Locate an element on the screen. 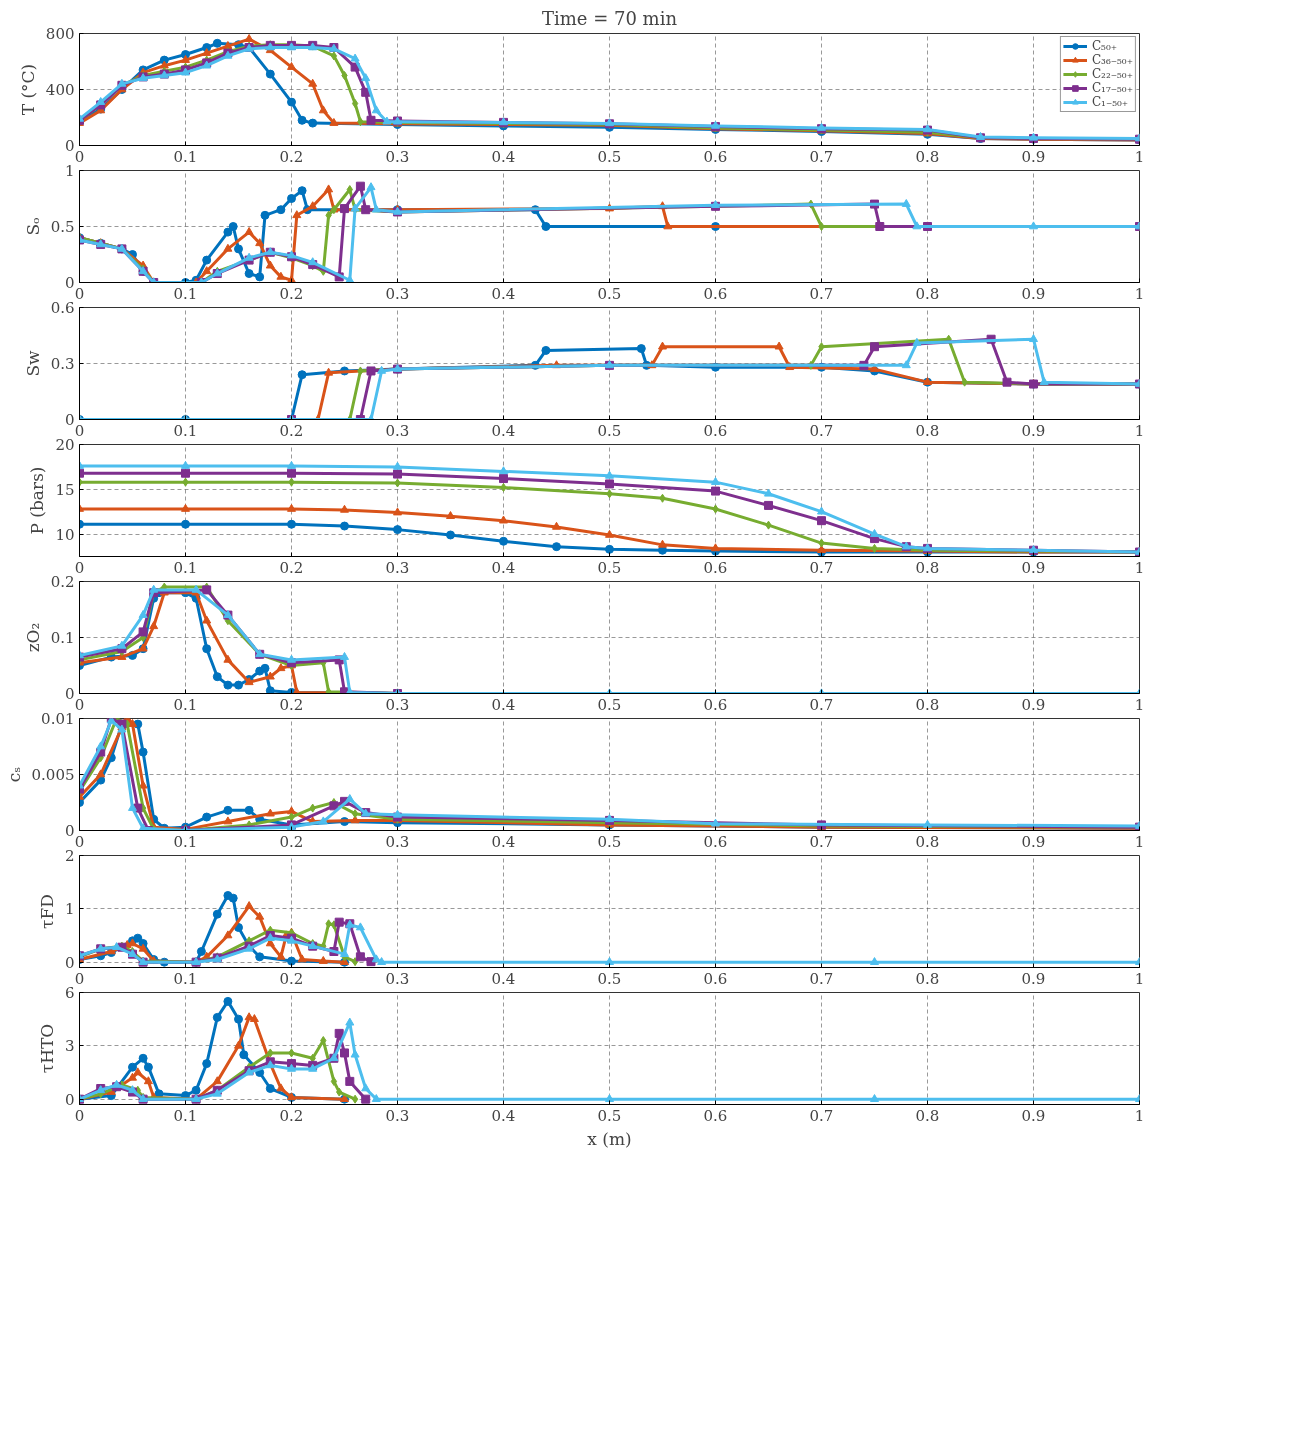 The height and width of the screenshot is (1436, 1309). y-axis-title: cₛ is located at coordinates (13, 774).